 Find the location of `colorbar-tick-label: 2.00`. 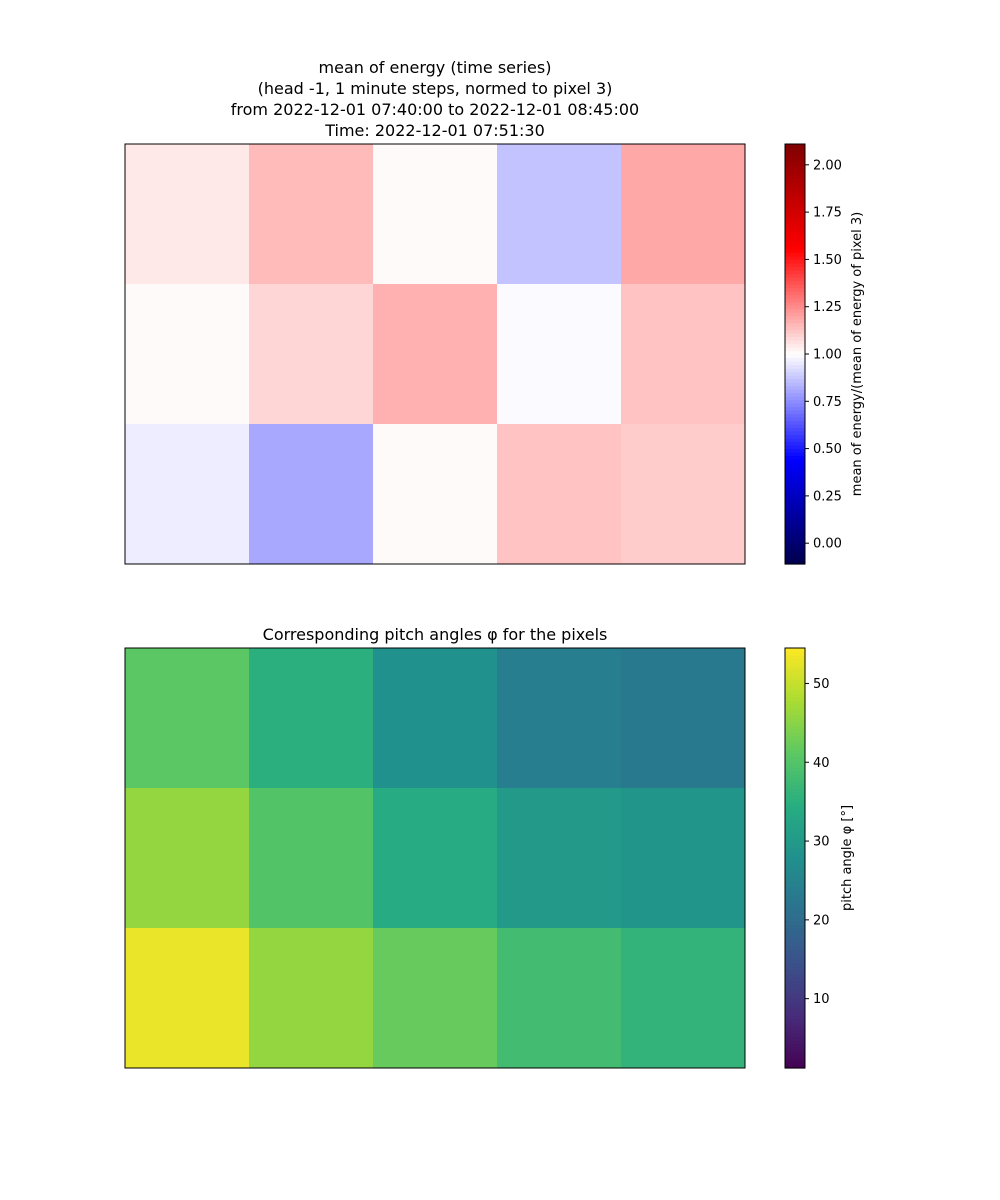

colorbar-tick-label: 2.00 is located at coordinates (827, 165).